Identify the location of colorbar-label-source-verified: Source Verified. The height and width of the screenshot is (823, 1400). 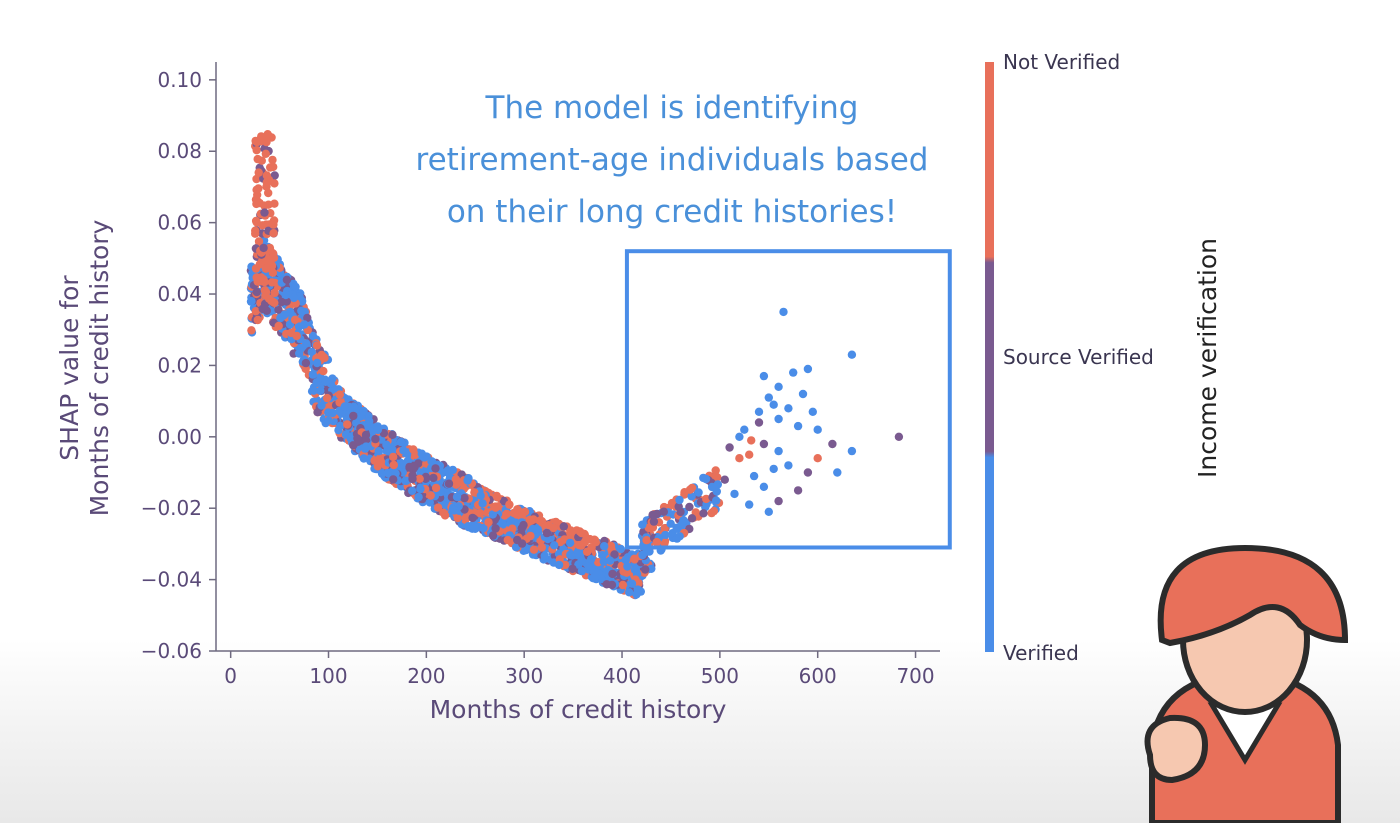
(1078, 357).